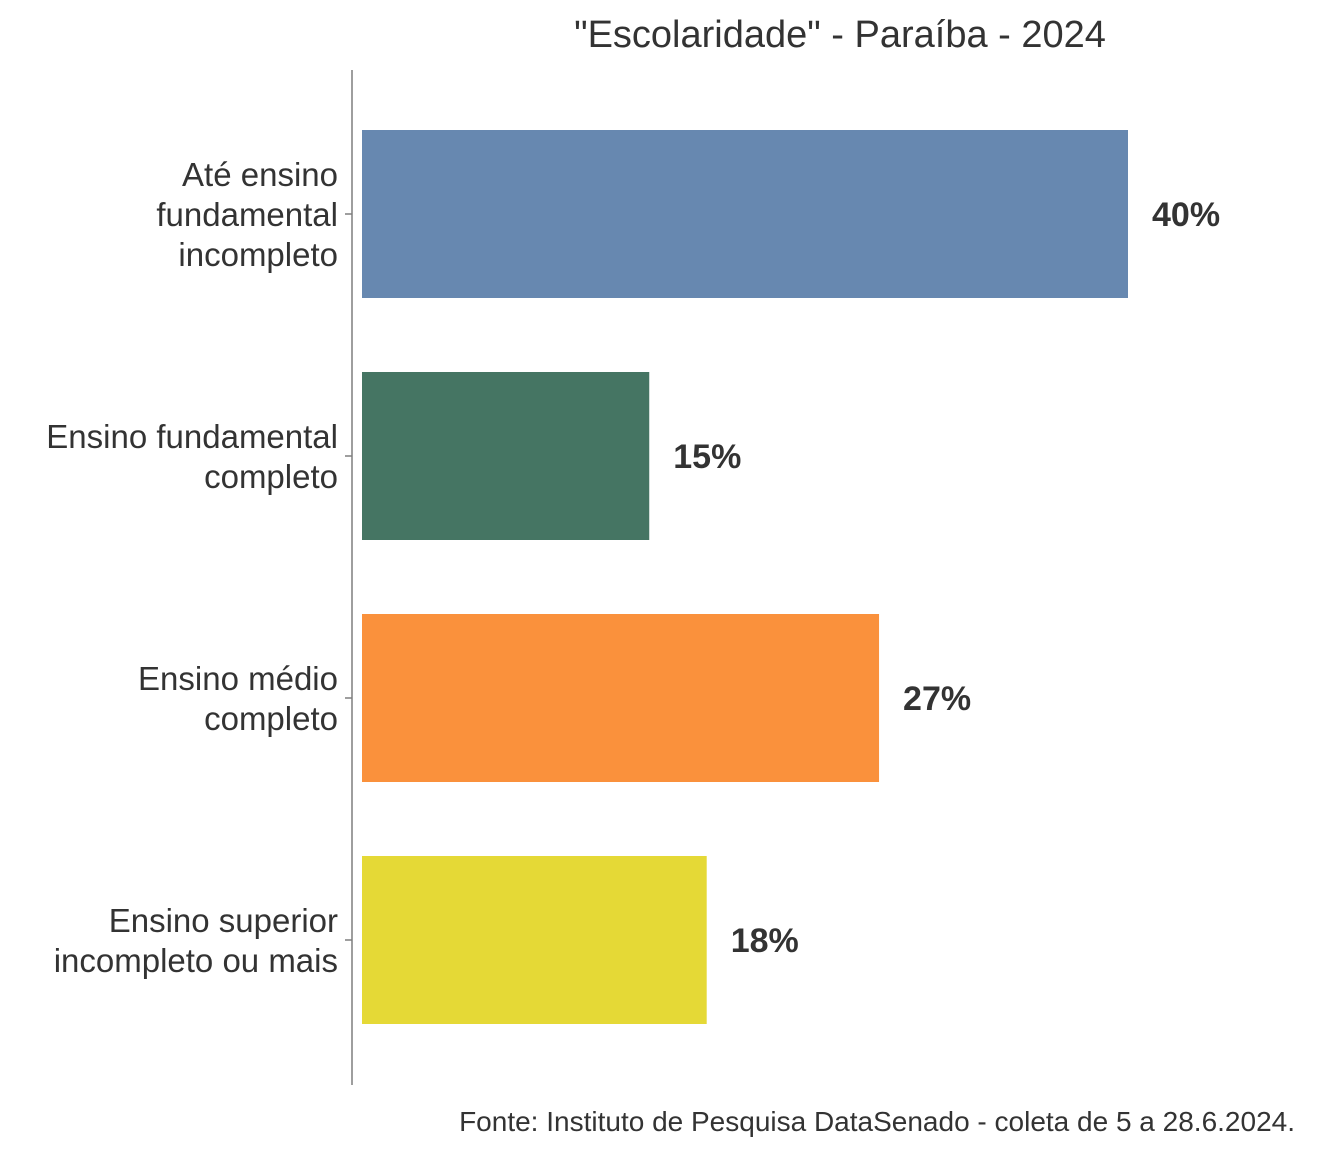 This screenshot has width=1344, height=1152. I want to click on chart-title: "Escolaridade" - Paraíba - 2024, so click(840, 35).